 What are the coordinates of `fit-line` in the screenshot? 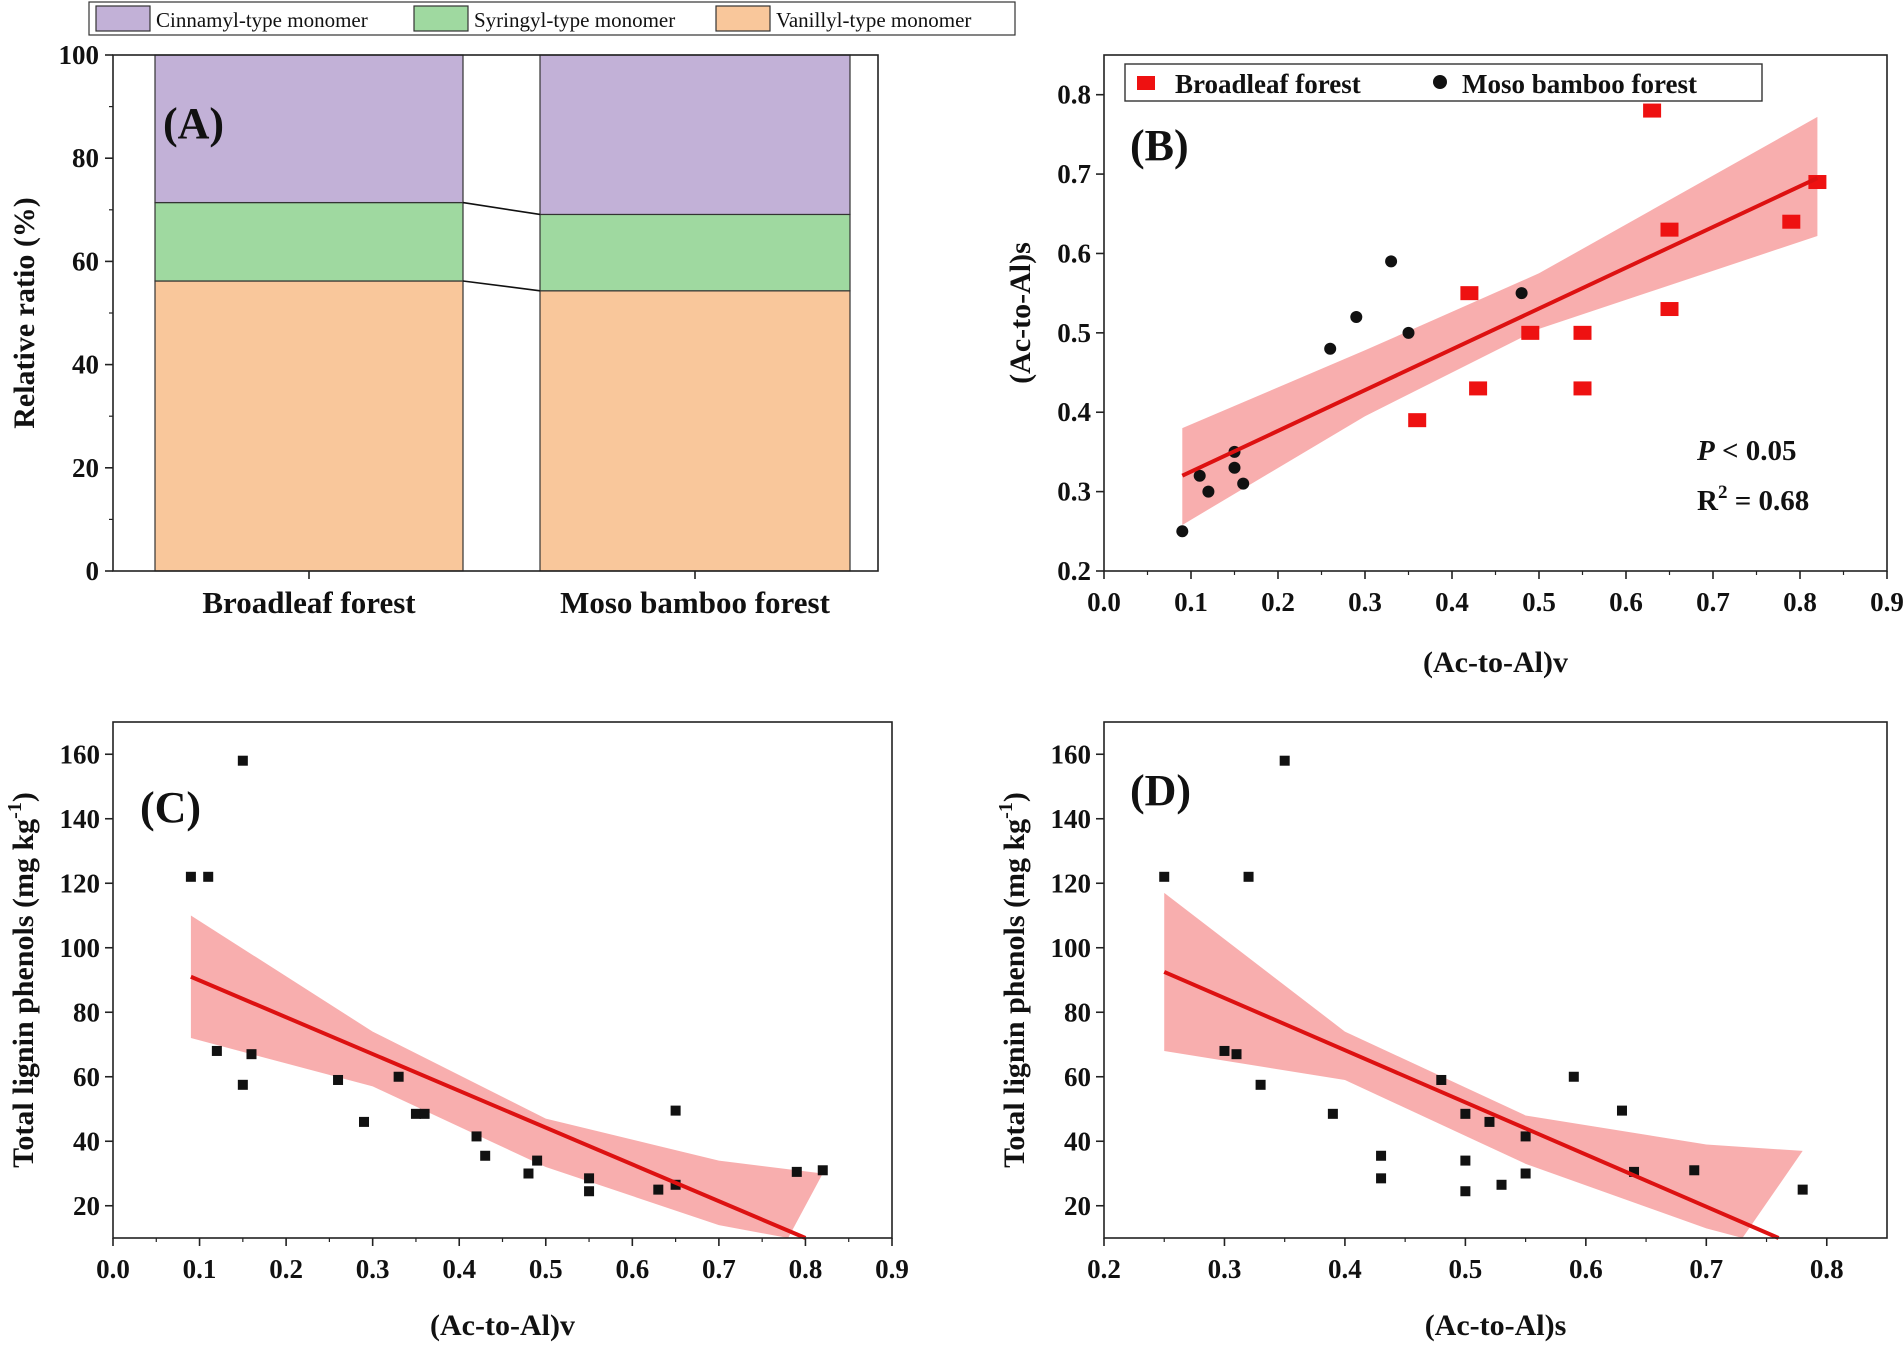 It's located at (1500, 327).